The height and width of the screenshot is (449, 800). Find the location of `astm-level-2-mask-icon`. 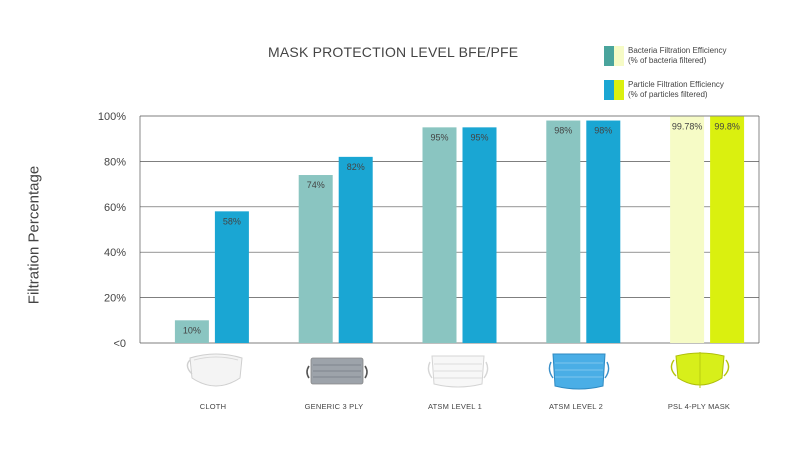

astm-level-2-mask-icon is located at coordinates (579, 371).